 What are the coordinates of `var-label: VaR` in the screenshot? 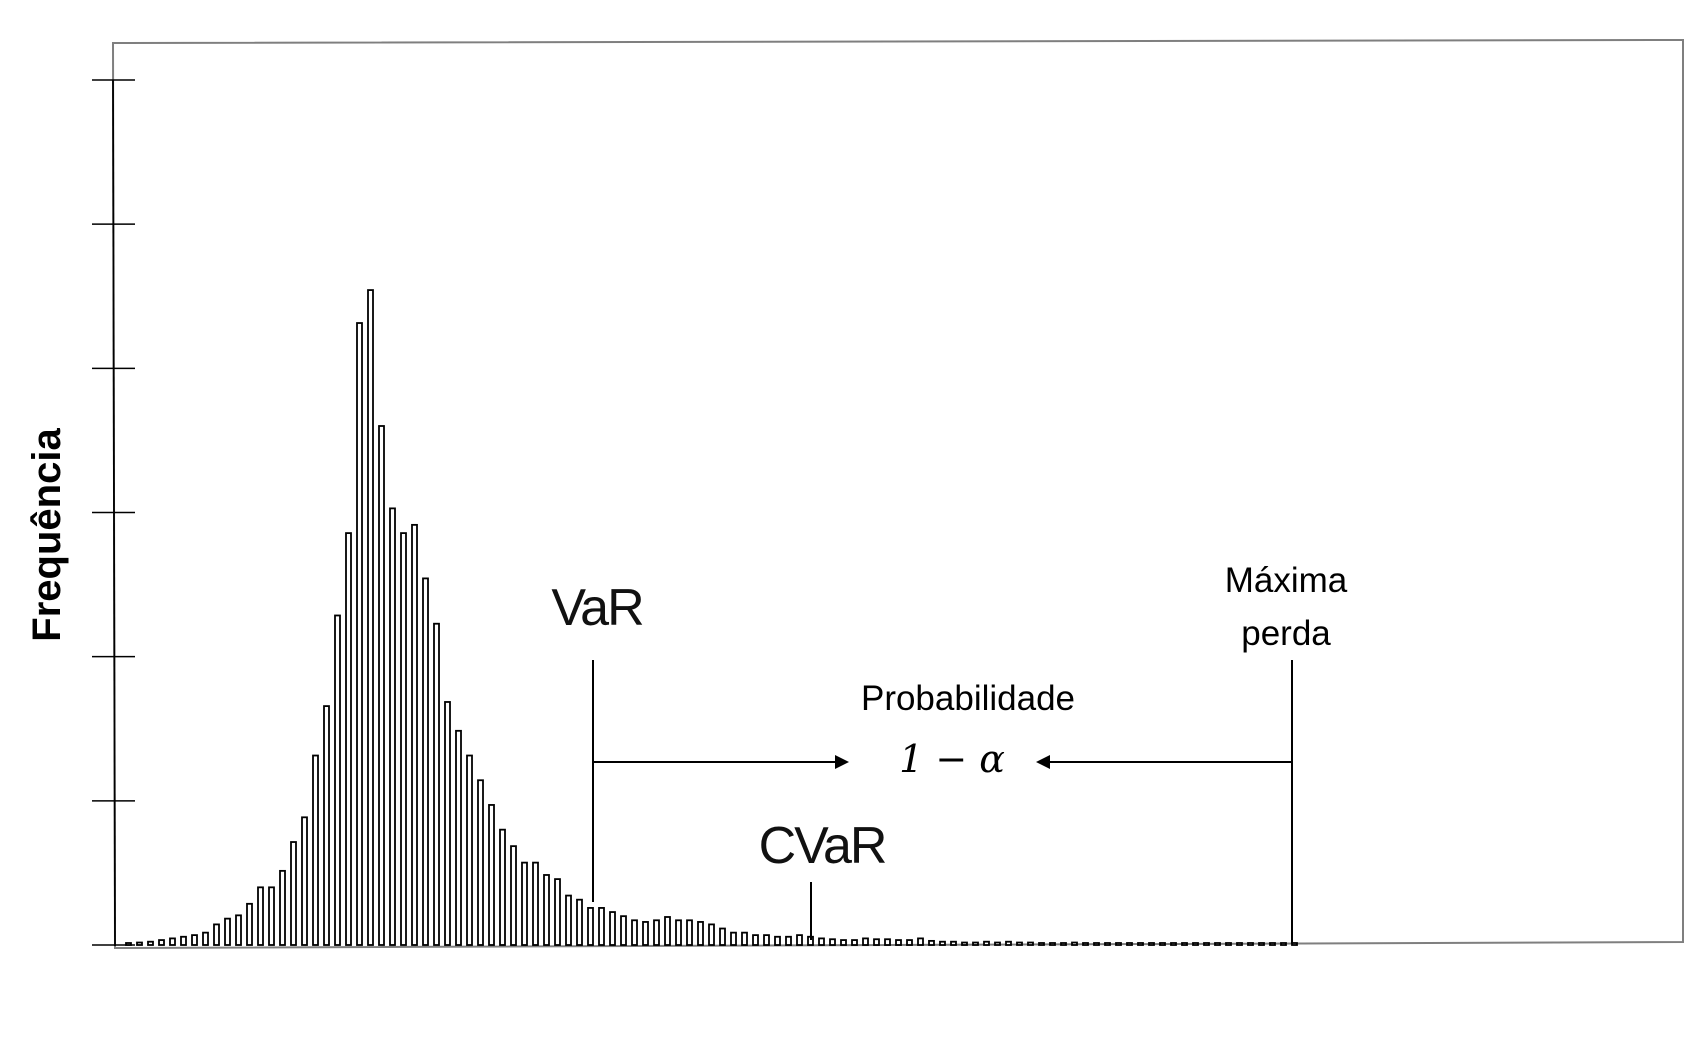 It's located at (597, 608).